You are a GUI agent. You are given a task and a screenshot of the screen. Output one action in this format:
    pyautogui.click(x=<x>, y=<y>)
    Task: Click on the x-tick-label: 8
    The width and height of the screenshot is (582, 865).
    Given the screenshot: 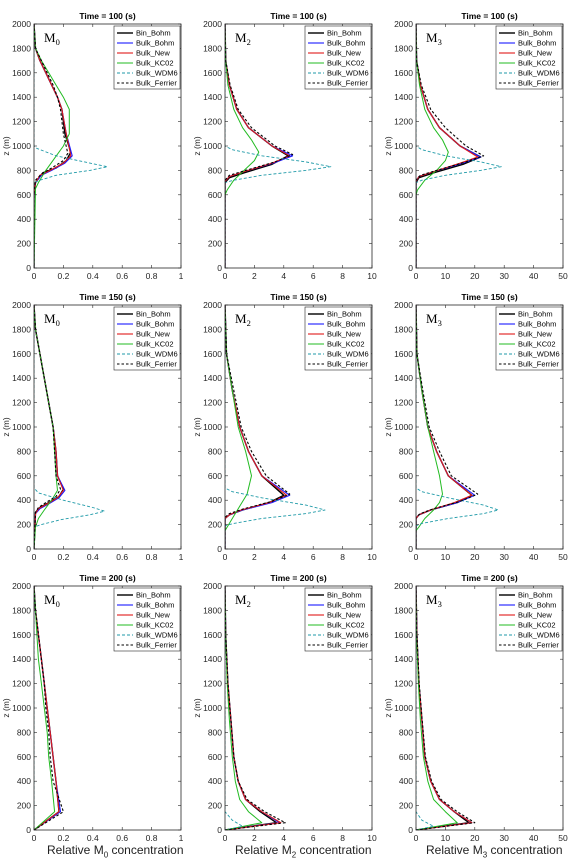 What is the action you would take?
    pyautogui.click(x=342, y=838)
    